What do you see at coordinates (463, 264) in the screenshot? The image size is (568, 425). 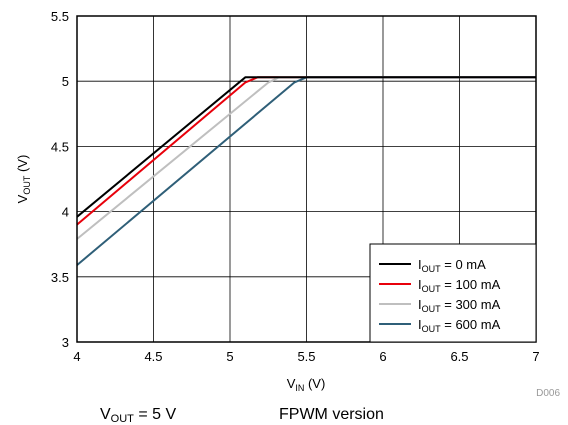 I see `legend-label-rest: = 0 mA` at bounding box center [463, 264].